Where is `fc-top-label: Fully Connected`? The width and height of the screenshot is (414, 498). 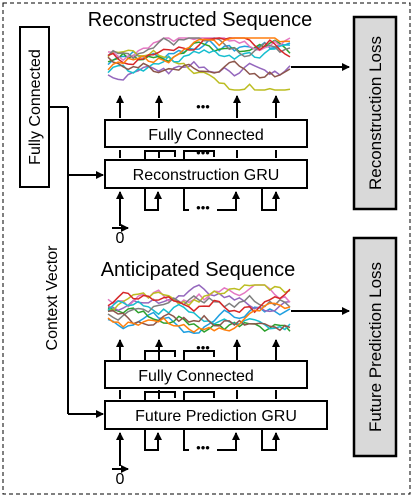
fc-top-label: Fully Connected is located at coordinates (206, 135).